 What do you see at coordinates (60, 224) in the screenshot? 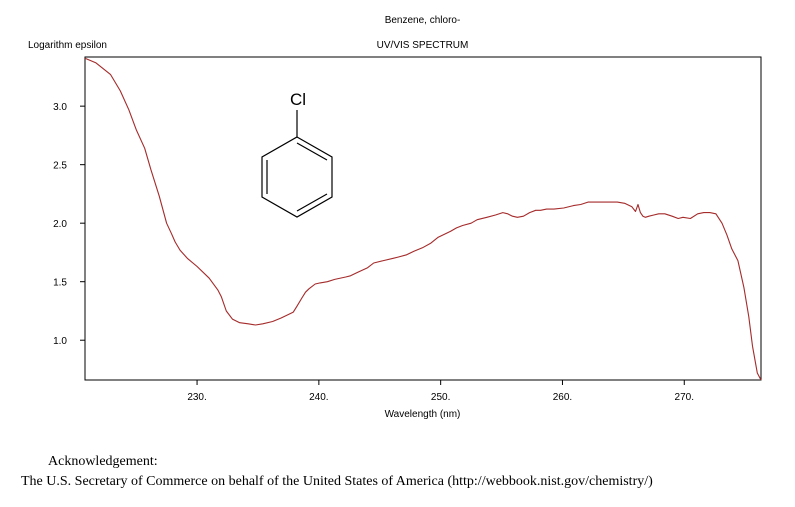
I see `y-tick-label: 2.0` at bounding box center [60, 224].